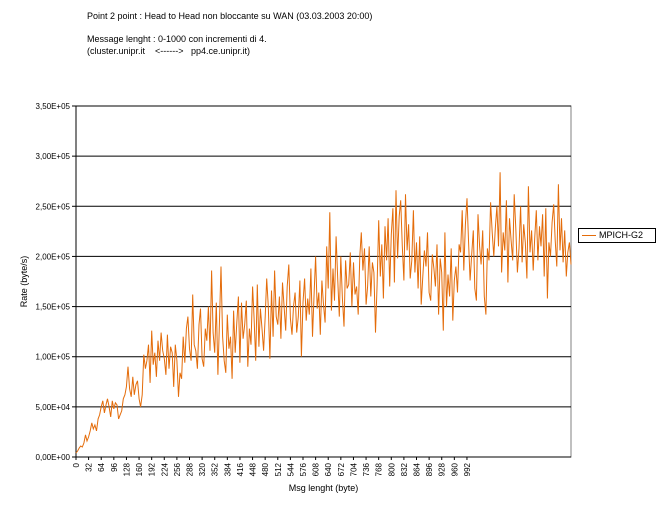  I want to click on x-tick-label: 736, so click(366, 469).